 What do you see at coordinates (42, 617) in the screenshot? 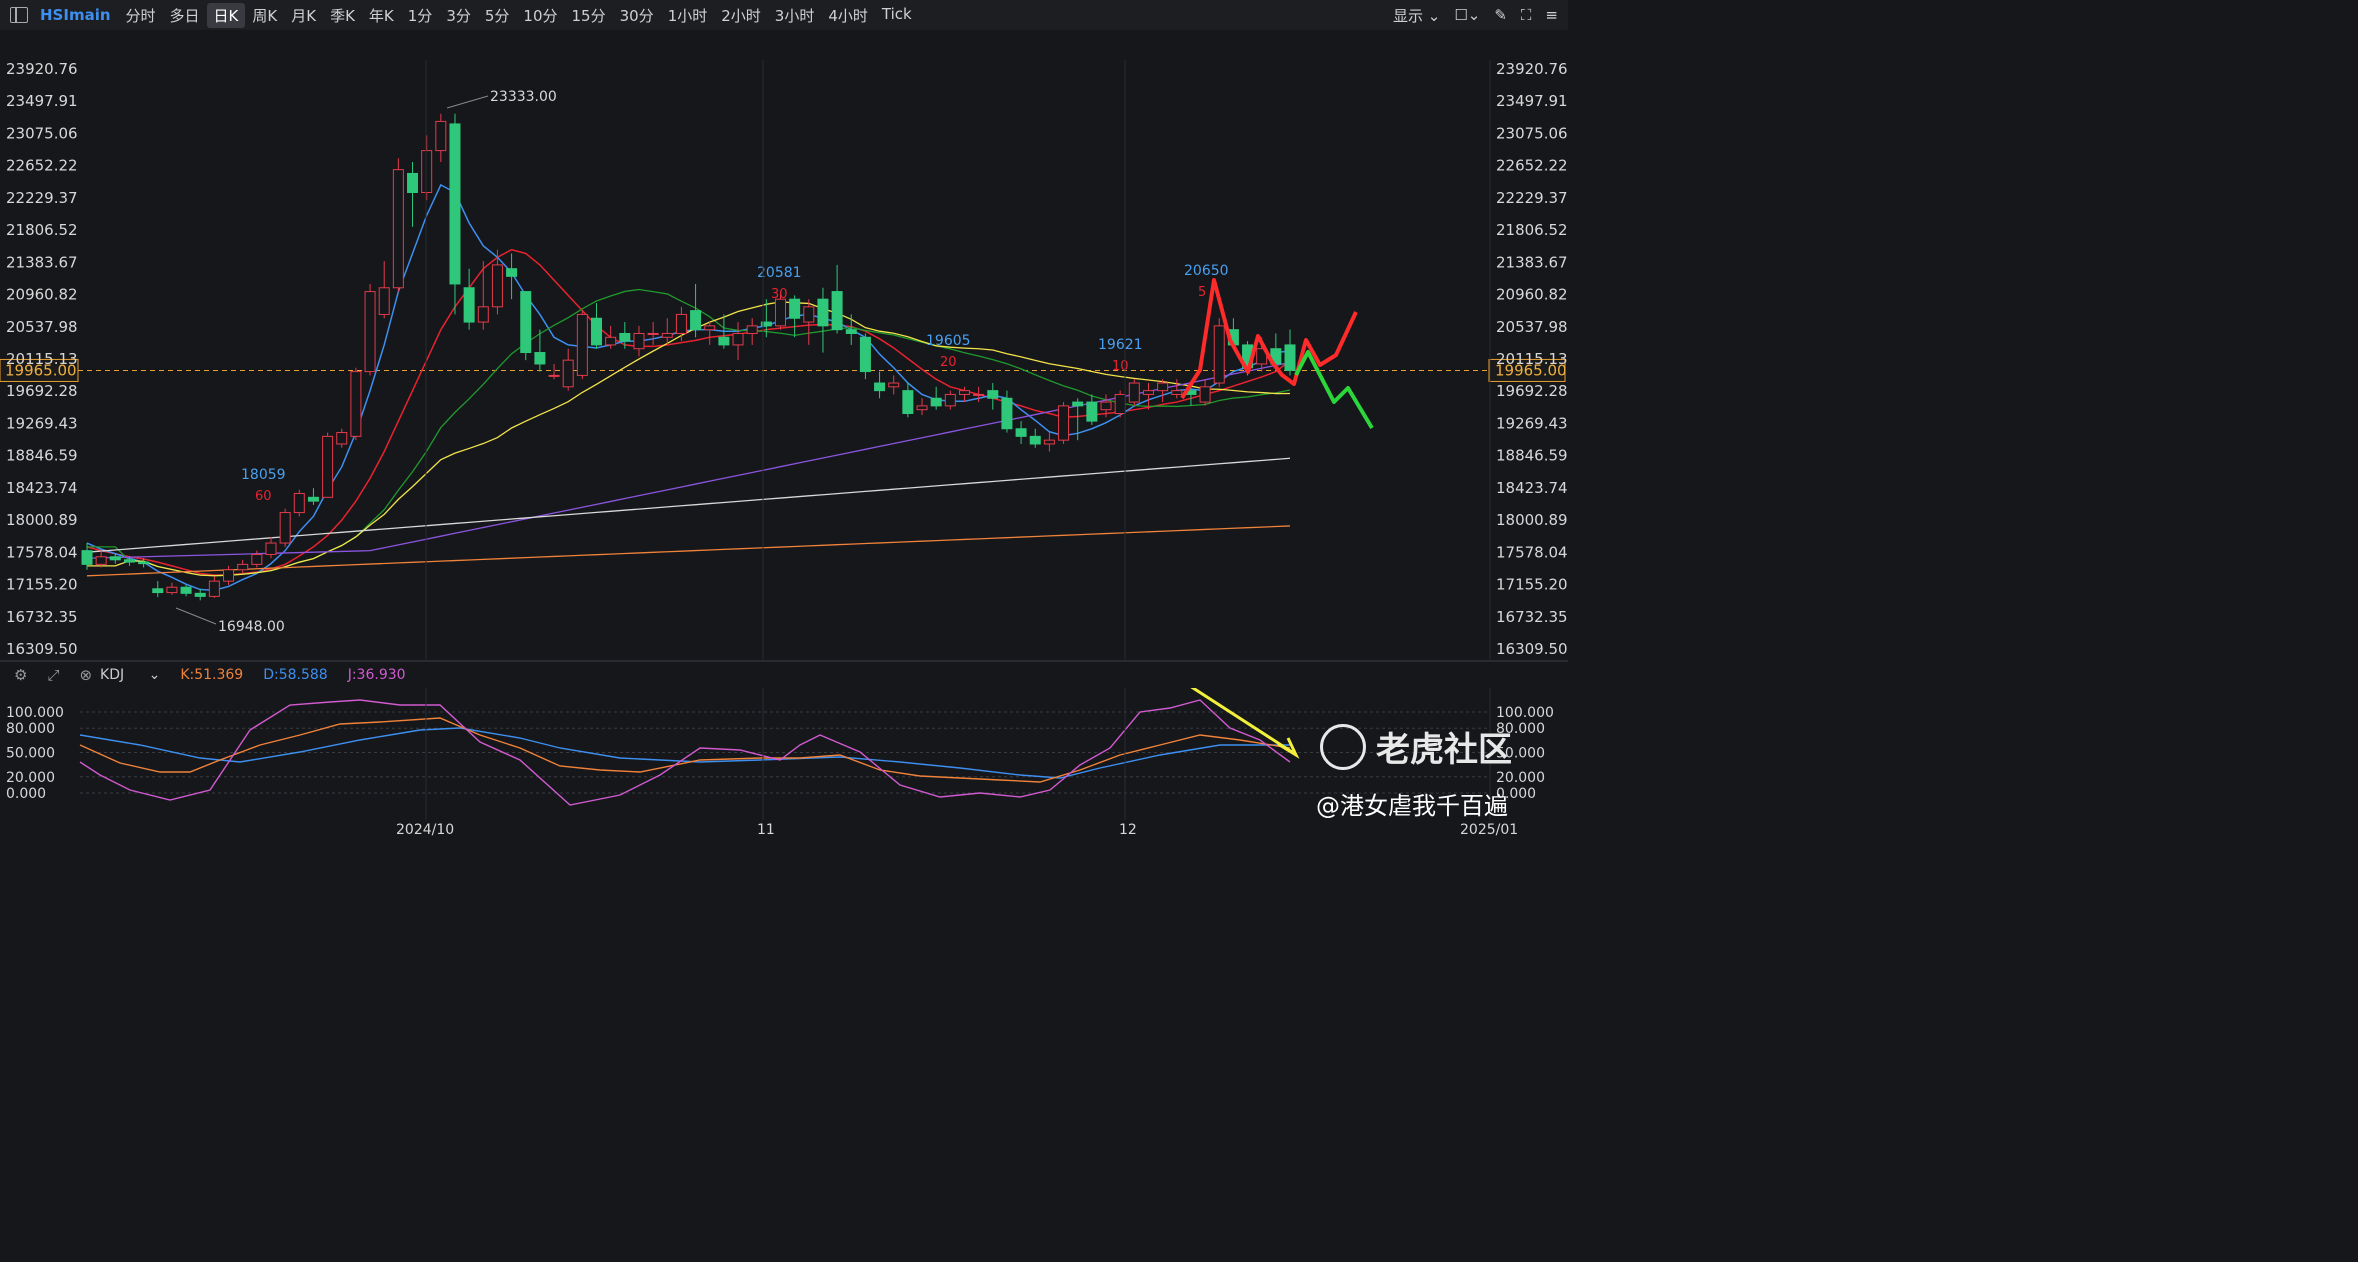
I see `y-tick-label-left: 16732.35` at bounding box center [42, 617].